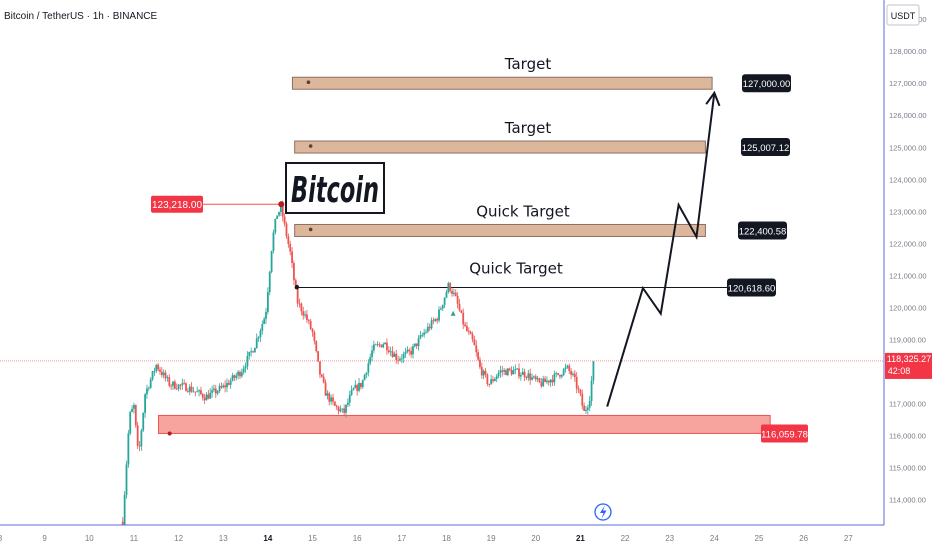 The width and height of the screenshot is (932, 550). What do you see at coordinates (625, 538) in the screenshot?
I see `x-tick-label: 22` at bounding box center [625, 538].